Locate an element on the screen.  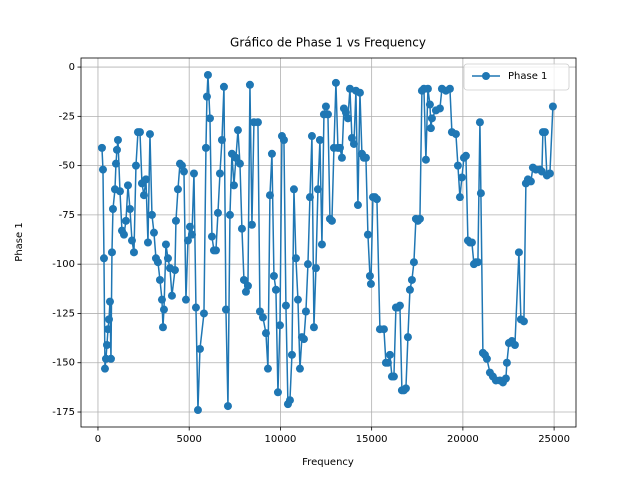
y-tick-label: 0 is located at coordinates (72, 67).